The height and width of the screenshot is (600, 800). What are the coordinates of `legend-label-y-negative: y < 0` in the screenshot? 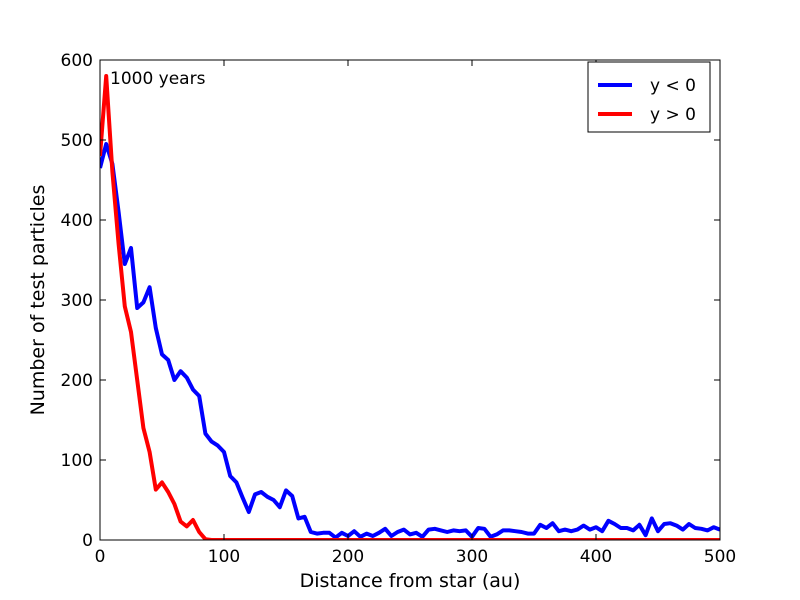 It's located at (673, 86).